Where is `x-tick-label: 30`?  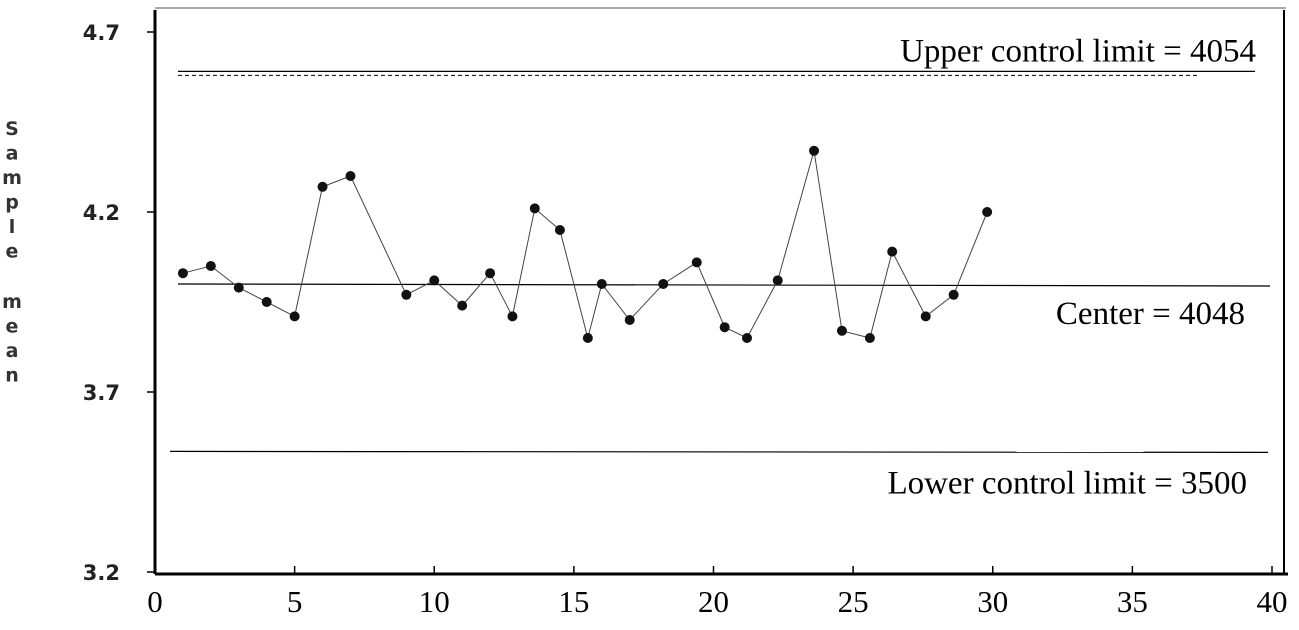
x-tick-label: 30 is located at coordinates (992, 601).